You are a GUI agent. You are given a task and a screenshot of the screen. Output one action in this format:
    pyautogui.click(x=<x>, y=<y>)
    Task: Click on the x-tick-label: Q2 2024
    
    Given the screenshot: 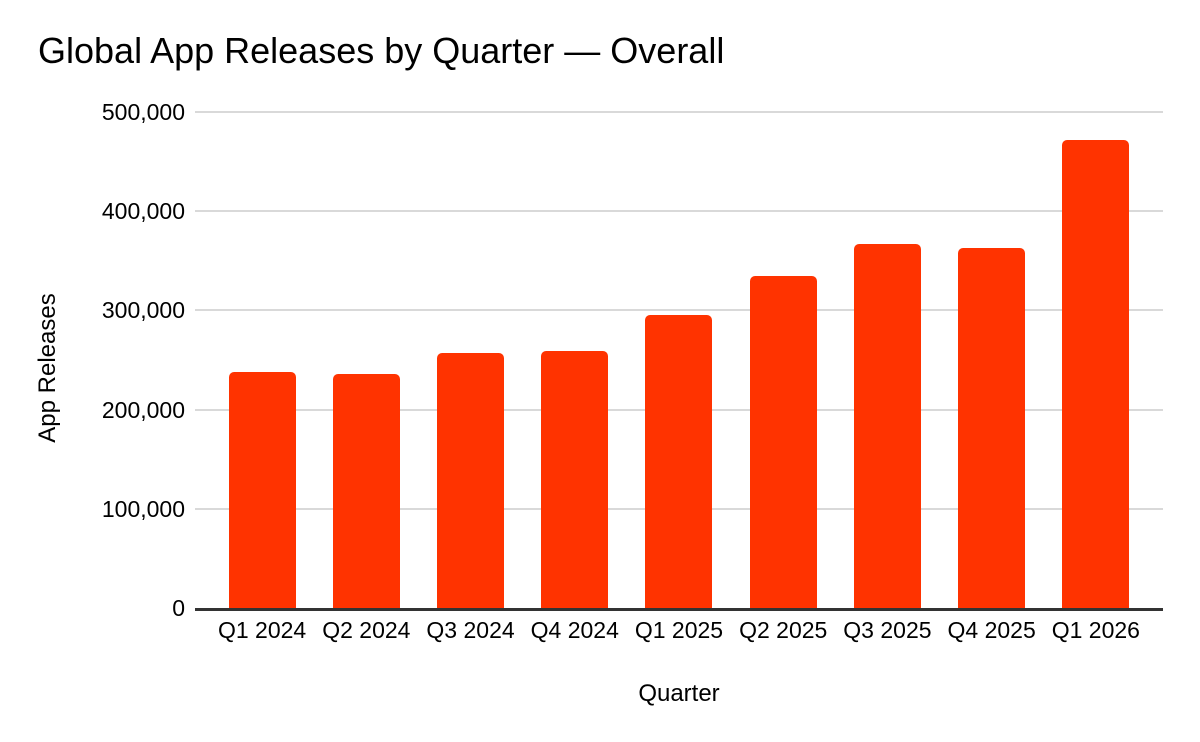 What is the action you would take?
    pyautogui.click(x=366, y=630)
    